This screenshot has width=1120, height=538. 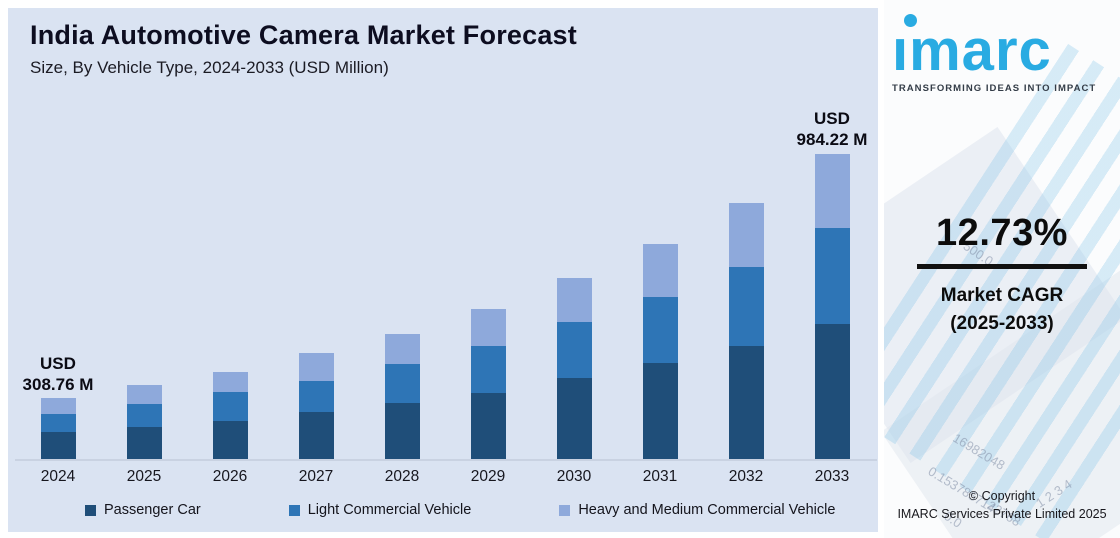 What do you see at coordinates (1002, 295) in the screenshot?
I see `cagr-label: Market CAGR` at bounding box center [1002, 295].